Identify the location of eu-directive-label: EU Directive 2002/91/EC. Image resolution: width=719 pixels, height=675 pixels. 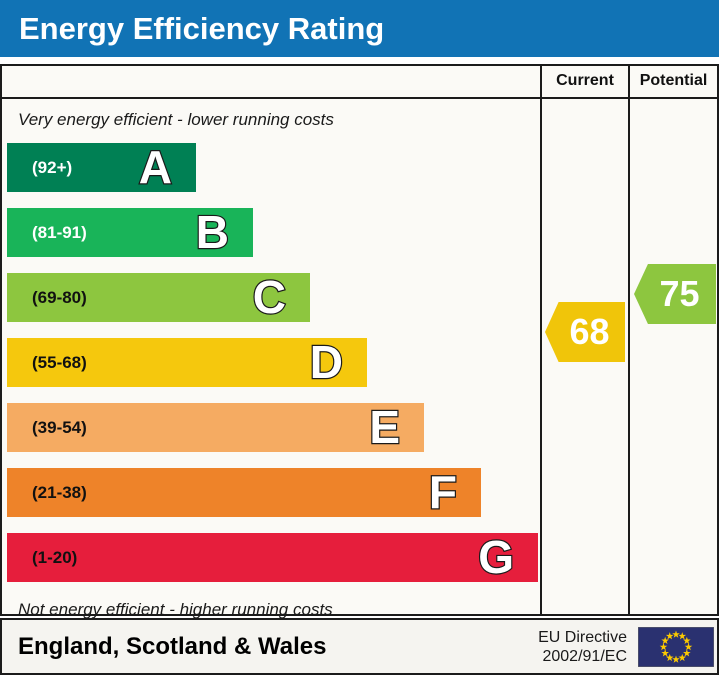
(582, 647).